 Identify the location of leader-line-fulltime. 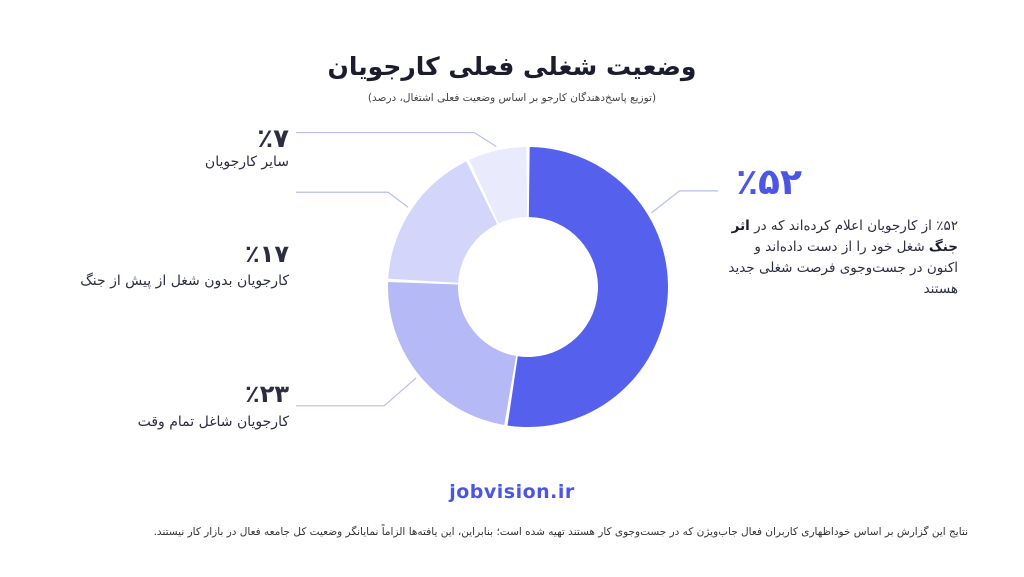
(356, 392).